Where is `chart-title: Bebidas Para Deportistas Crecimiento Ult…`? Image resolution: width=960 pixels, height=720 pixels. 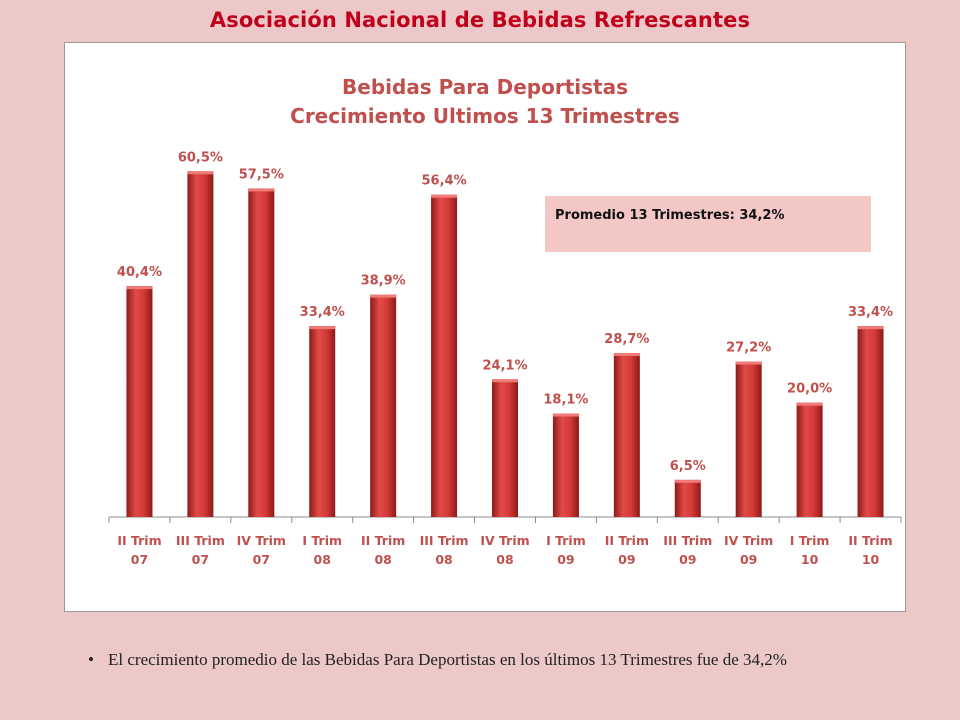 chart-title: Bebidas Para Deportistas Crecimiento Ult… is located at coordinates (485, 102).